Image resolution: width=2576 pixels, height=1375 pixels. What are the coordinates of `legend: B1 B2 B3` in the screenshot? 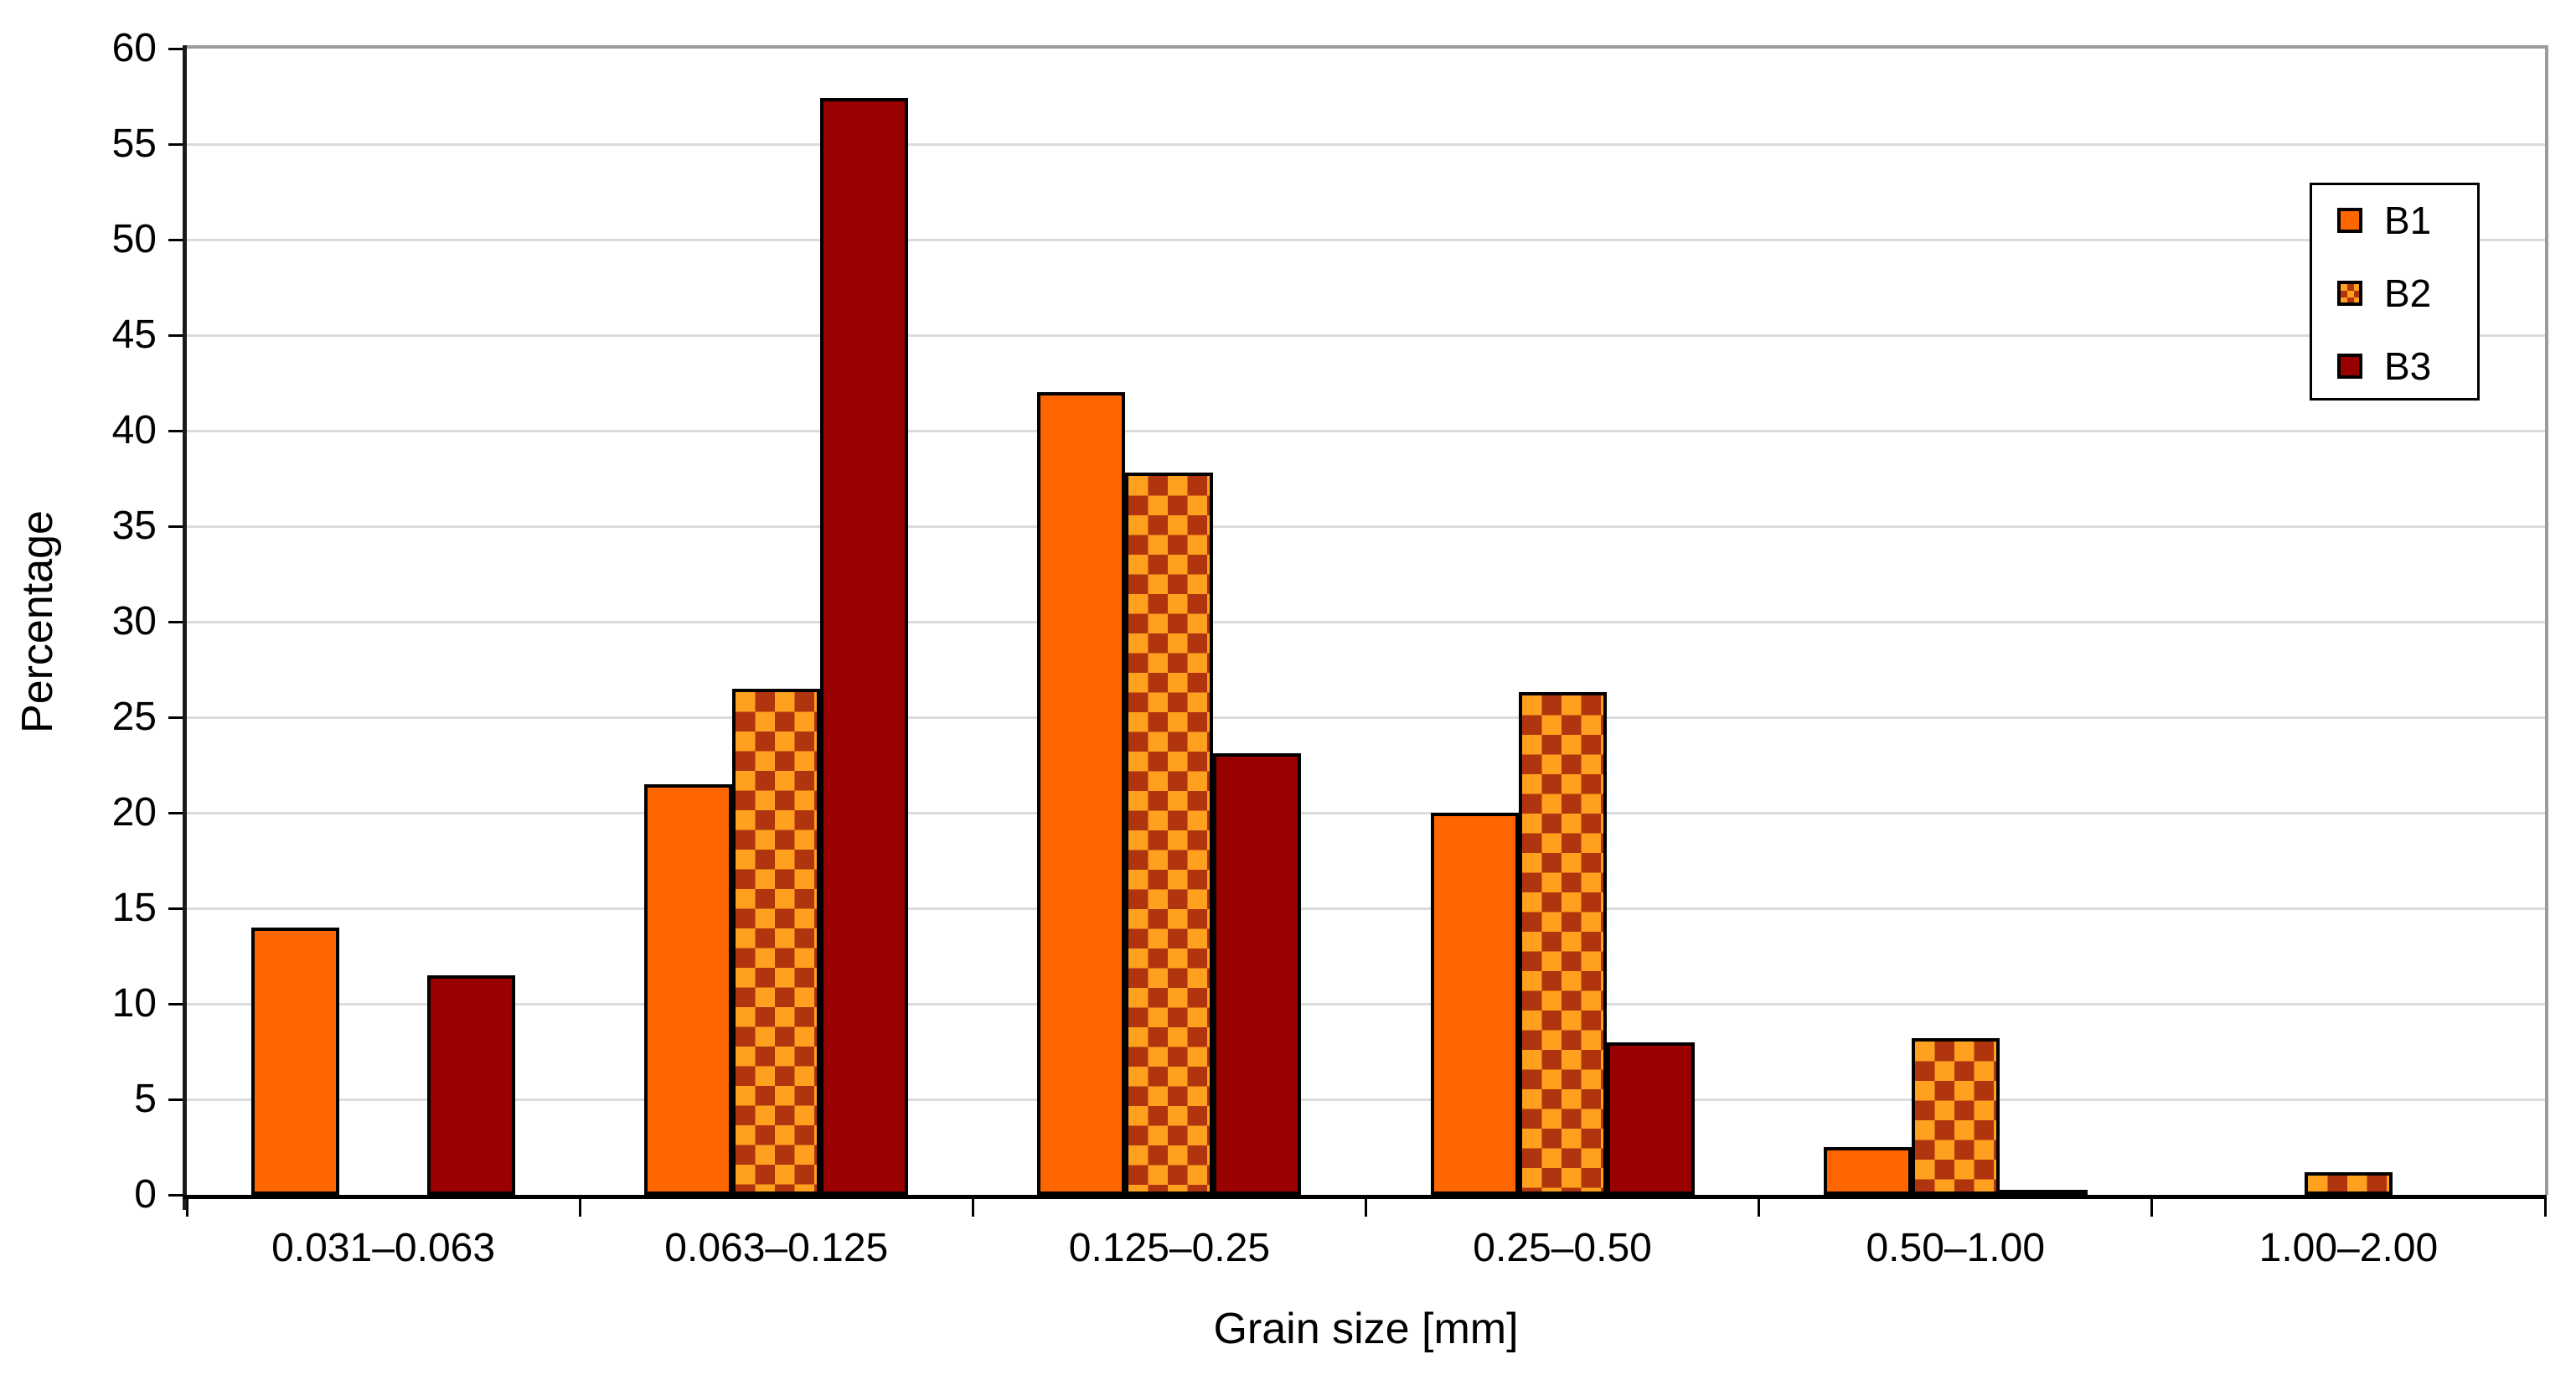 It's located at (2395, 292).